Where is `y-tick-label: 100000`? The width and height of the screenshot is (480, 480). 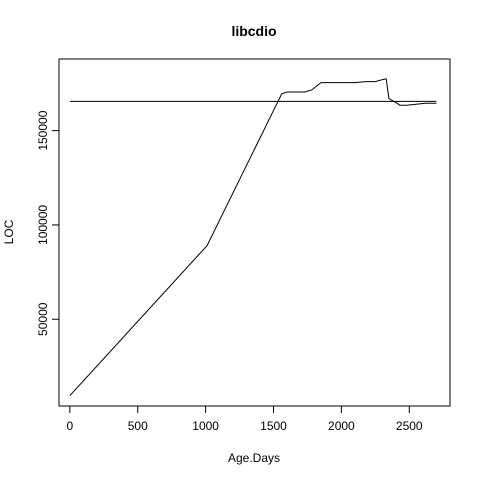
y-tick-label: 100000 is located at coordinates (43, 225).